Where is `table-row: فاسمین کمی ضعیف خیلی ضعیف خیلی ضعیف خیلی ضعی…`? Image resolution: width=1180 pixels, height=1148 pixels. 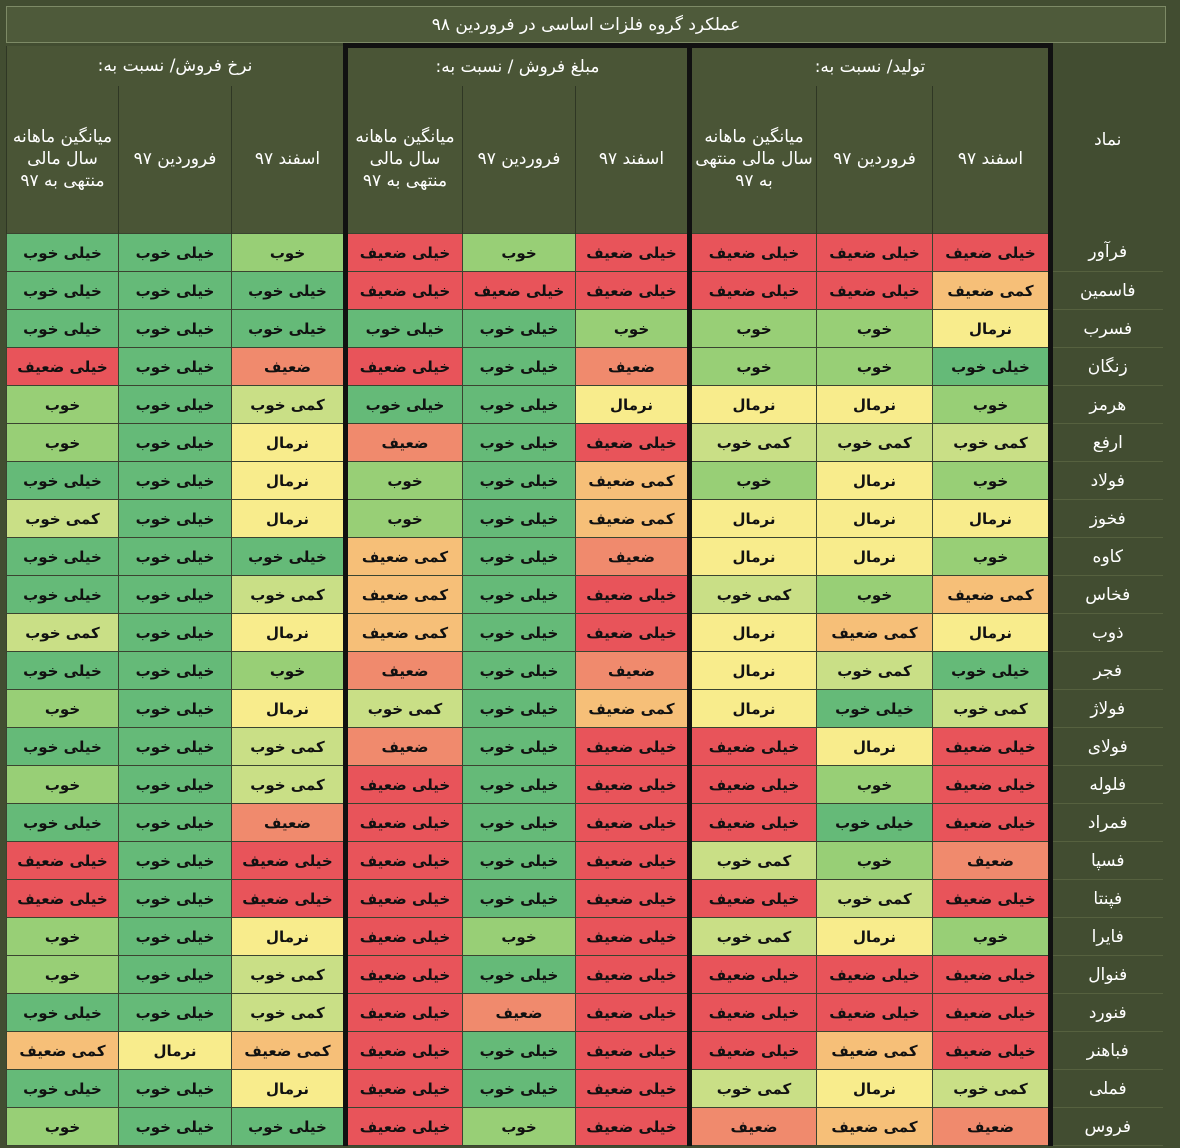
table-row: فاسمین کمی ضعیف خیلی ضعیف خیلی ضعیف خیلی ضعی… is located at coordinates (584, 290).